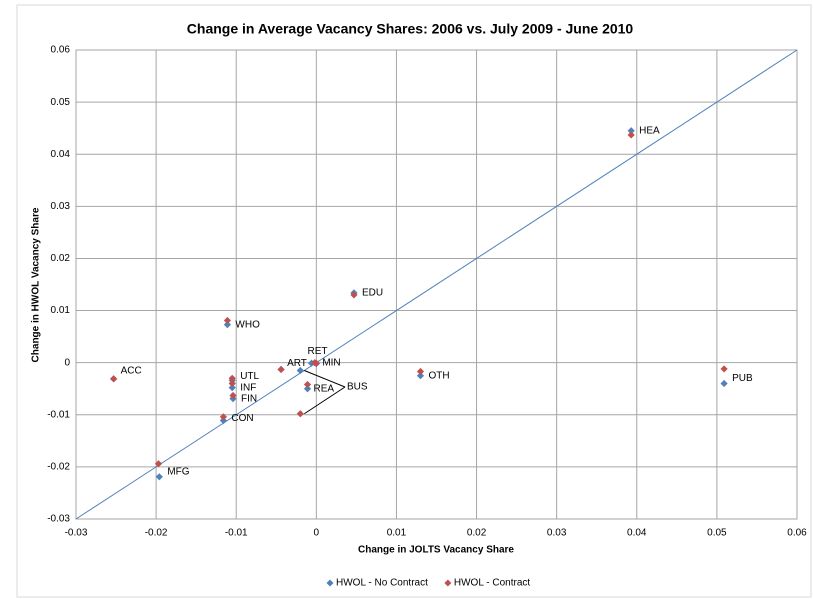 Image resolution: width=813 pixels, height=599 pixels. Describe the element at coordinates (58, 519) in the screenshot. I see `y-tick-label: -0.03` at that location.